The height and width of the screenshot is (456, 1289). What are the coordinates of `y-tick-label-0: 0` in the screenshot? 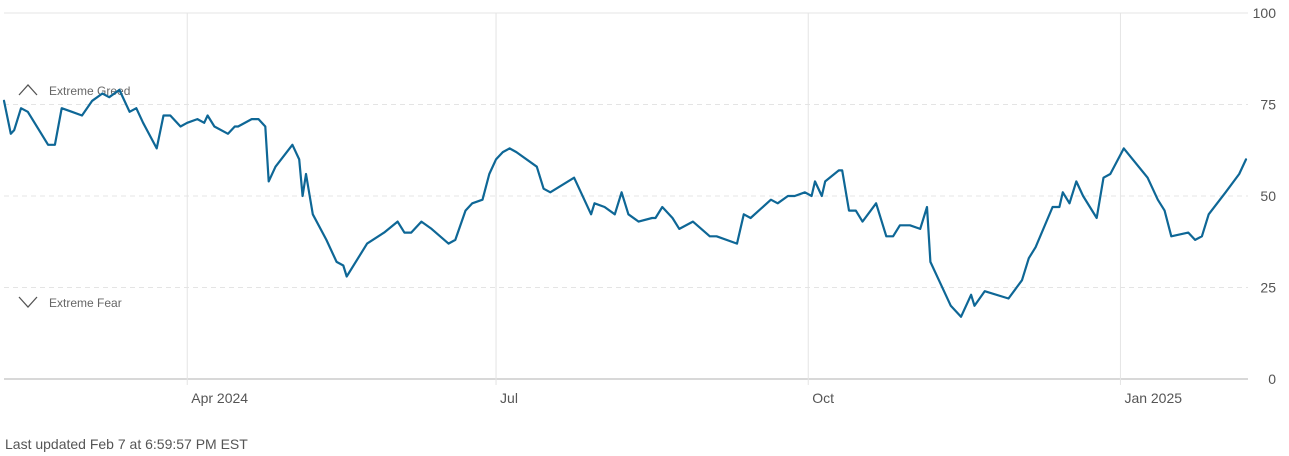 It's located at (1272, 379).